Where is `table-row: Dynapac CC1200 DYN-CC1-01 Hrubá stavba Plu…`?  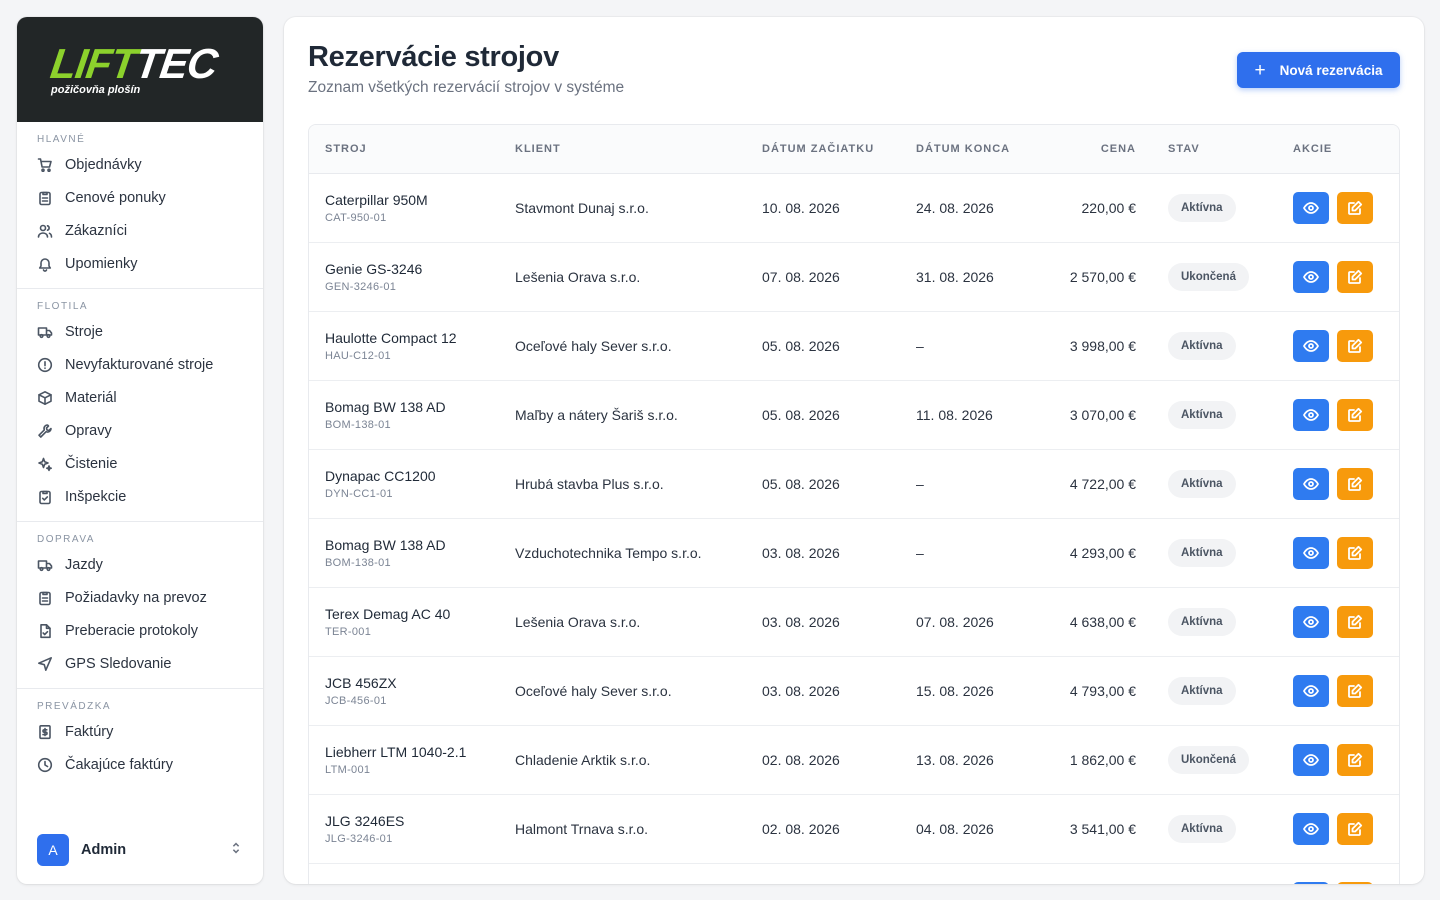 table-row: Dynapac CC1200 DYN-CC1-01 Hrubá stavba Plu… is located at coordinates (854, 483).